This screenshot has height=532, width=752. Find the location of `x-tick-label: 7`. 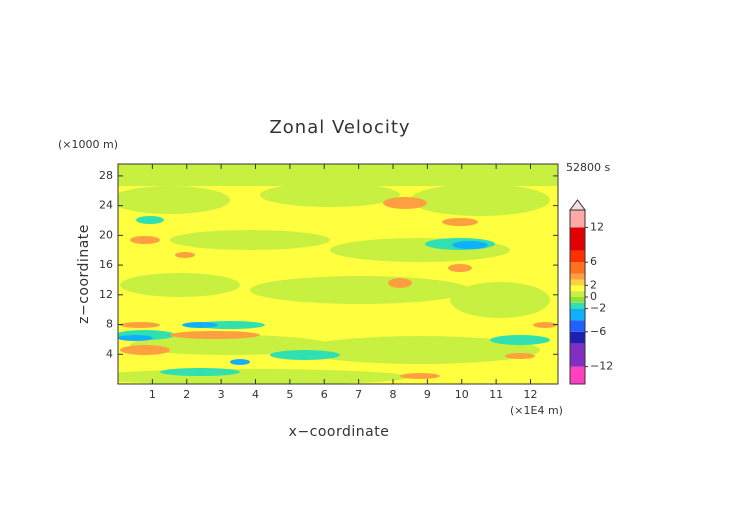

x-tick-label: 7 is located at coordinates (358, 394).